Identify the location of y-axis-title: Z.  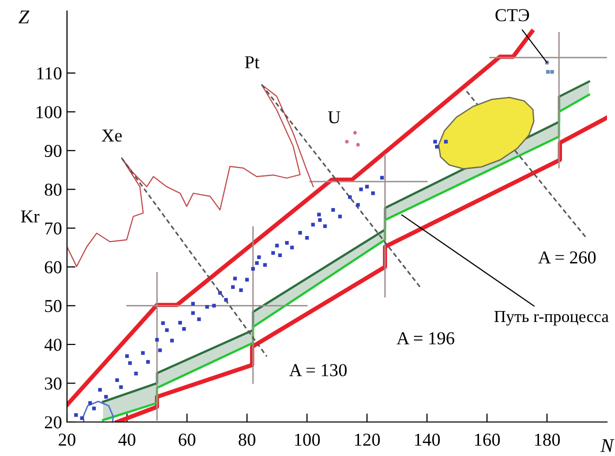
(24, 17).